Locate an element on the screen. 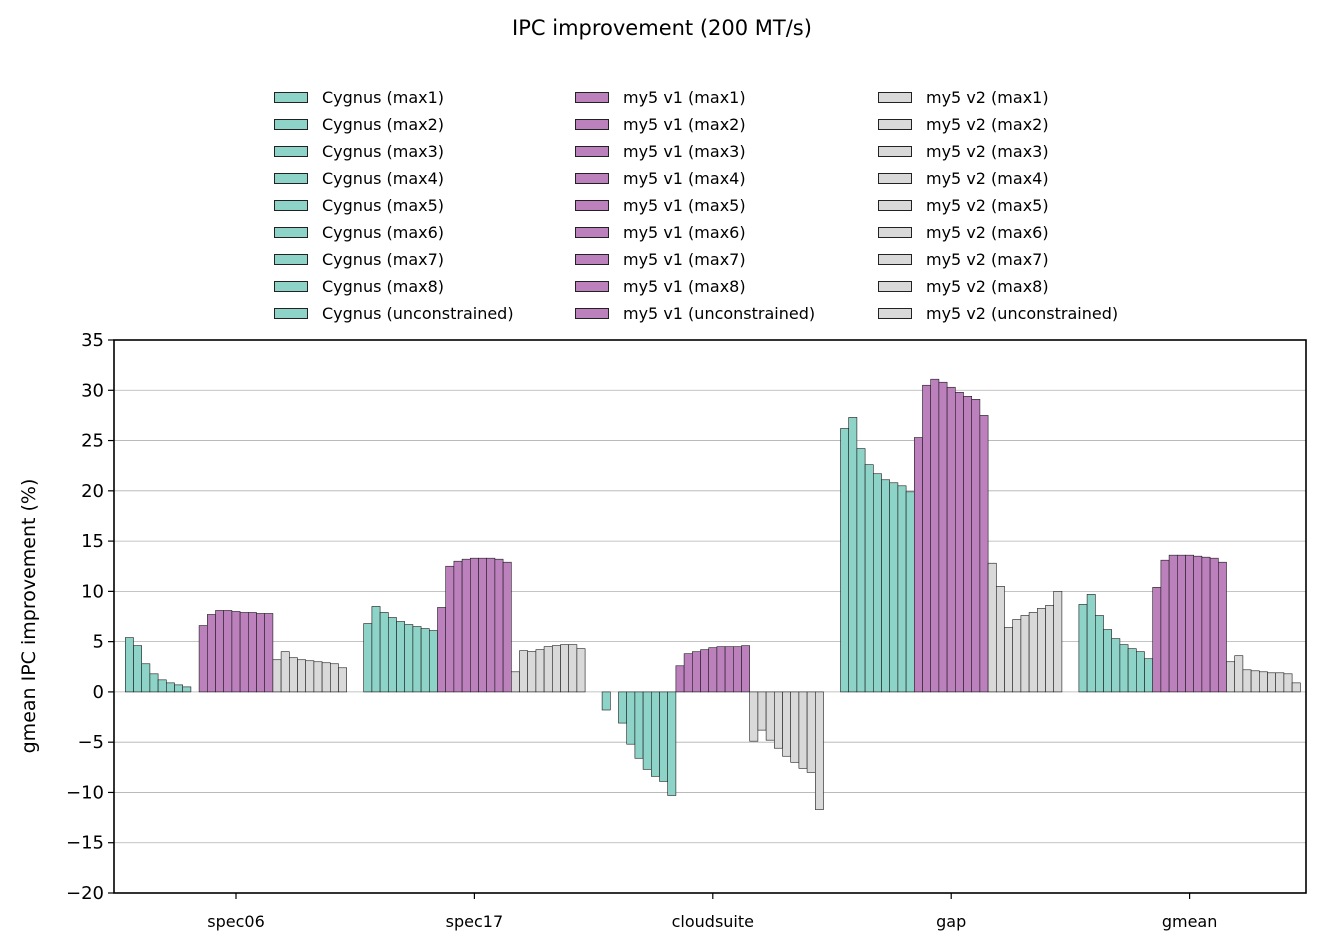  legend-item: my5 v2 (max7) is located at coordinates (963, 259).